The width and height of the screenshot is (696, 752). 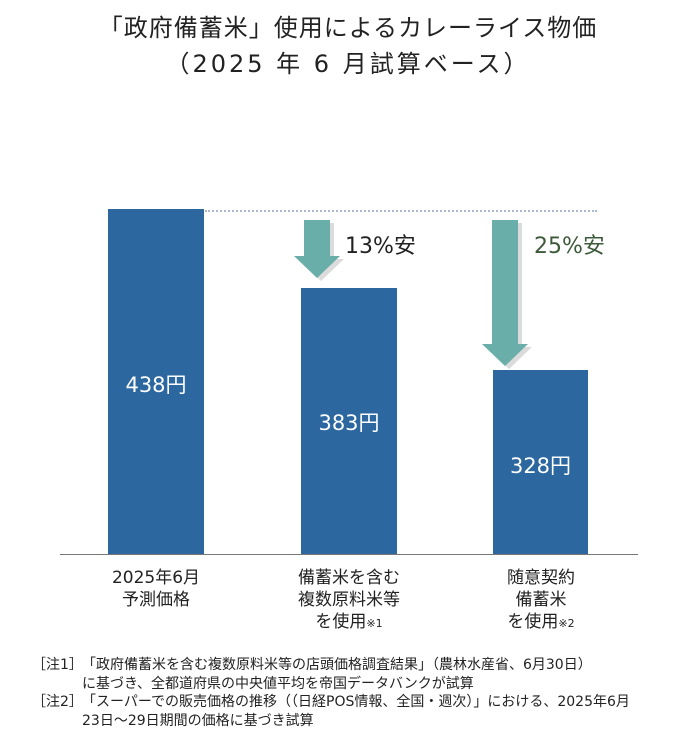 I want to click on bar-value-label: 438円, so click(x=156, y=385).